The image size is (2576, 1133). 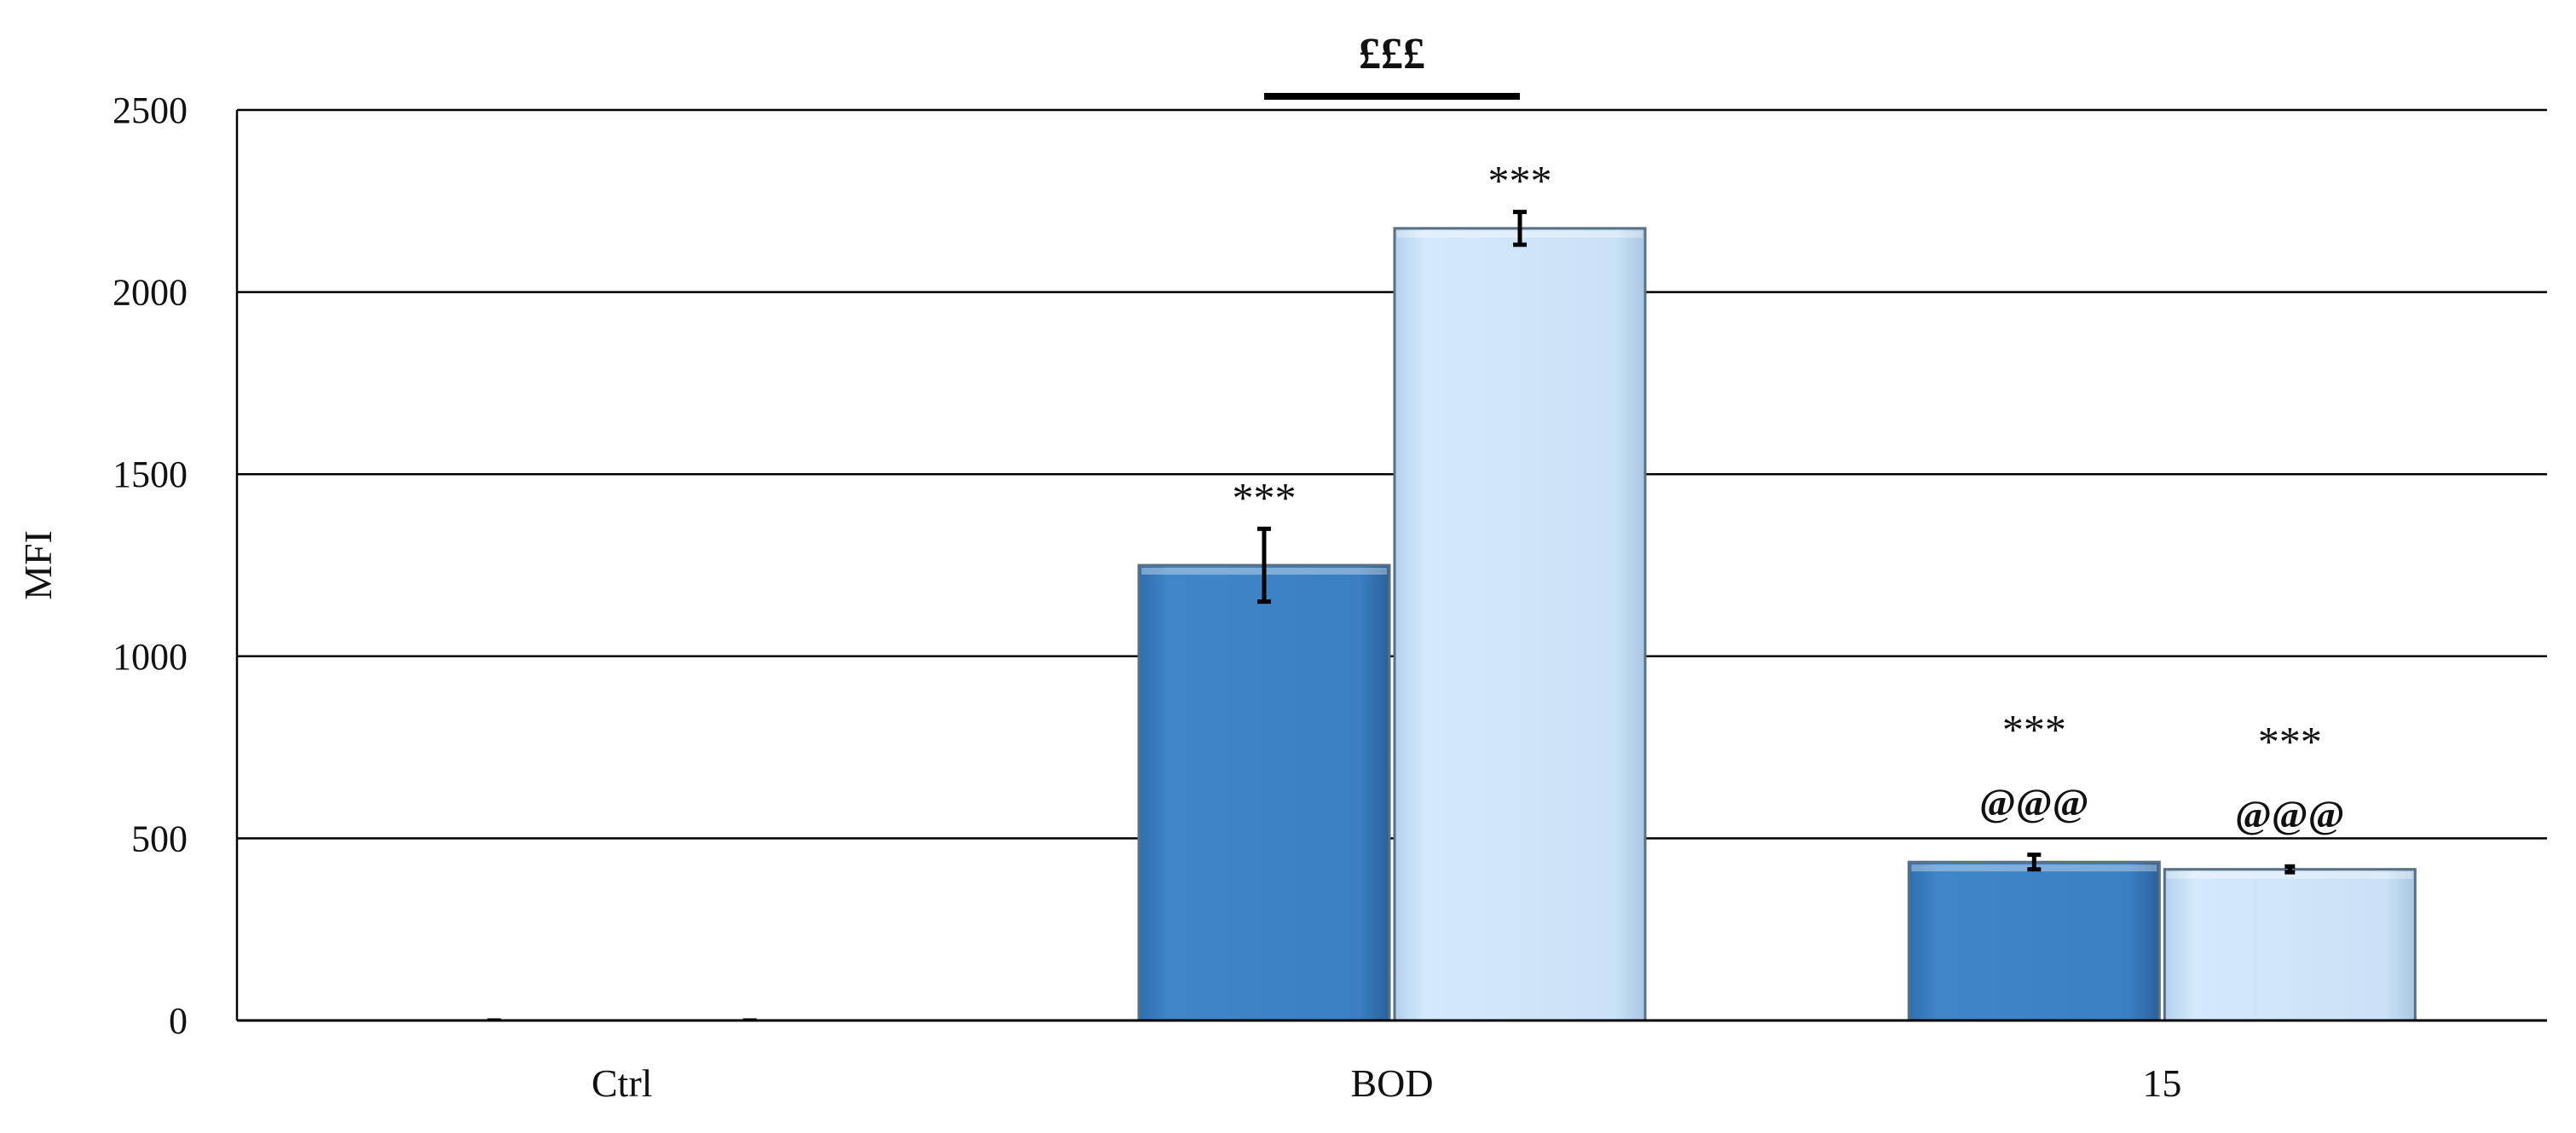 I want to click on comparison-label: £££, so click(x=1392, y=54).